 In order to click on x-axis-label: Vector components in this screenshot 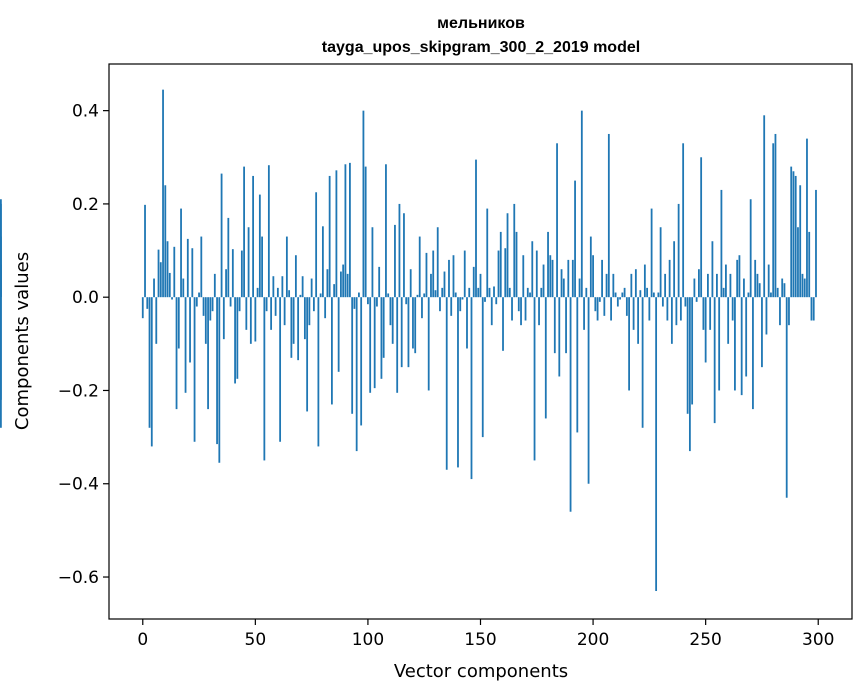, I will do `click(481, 671)`.